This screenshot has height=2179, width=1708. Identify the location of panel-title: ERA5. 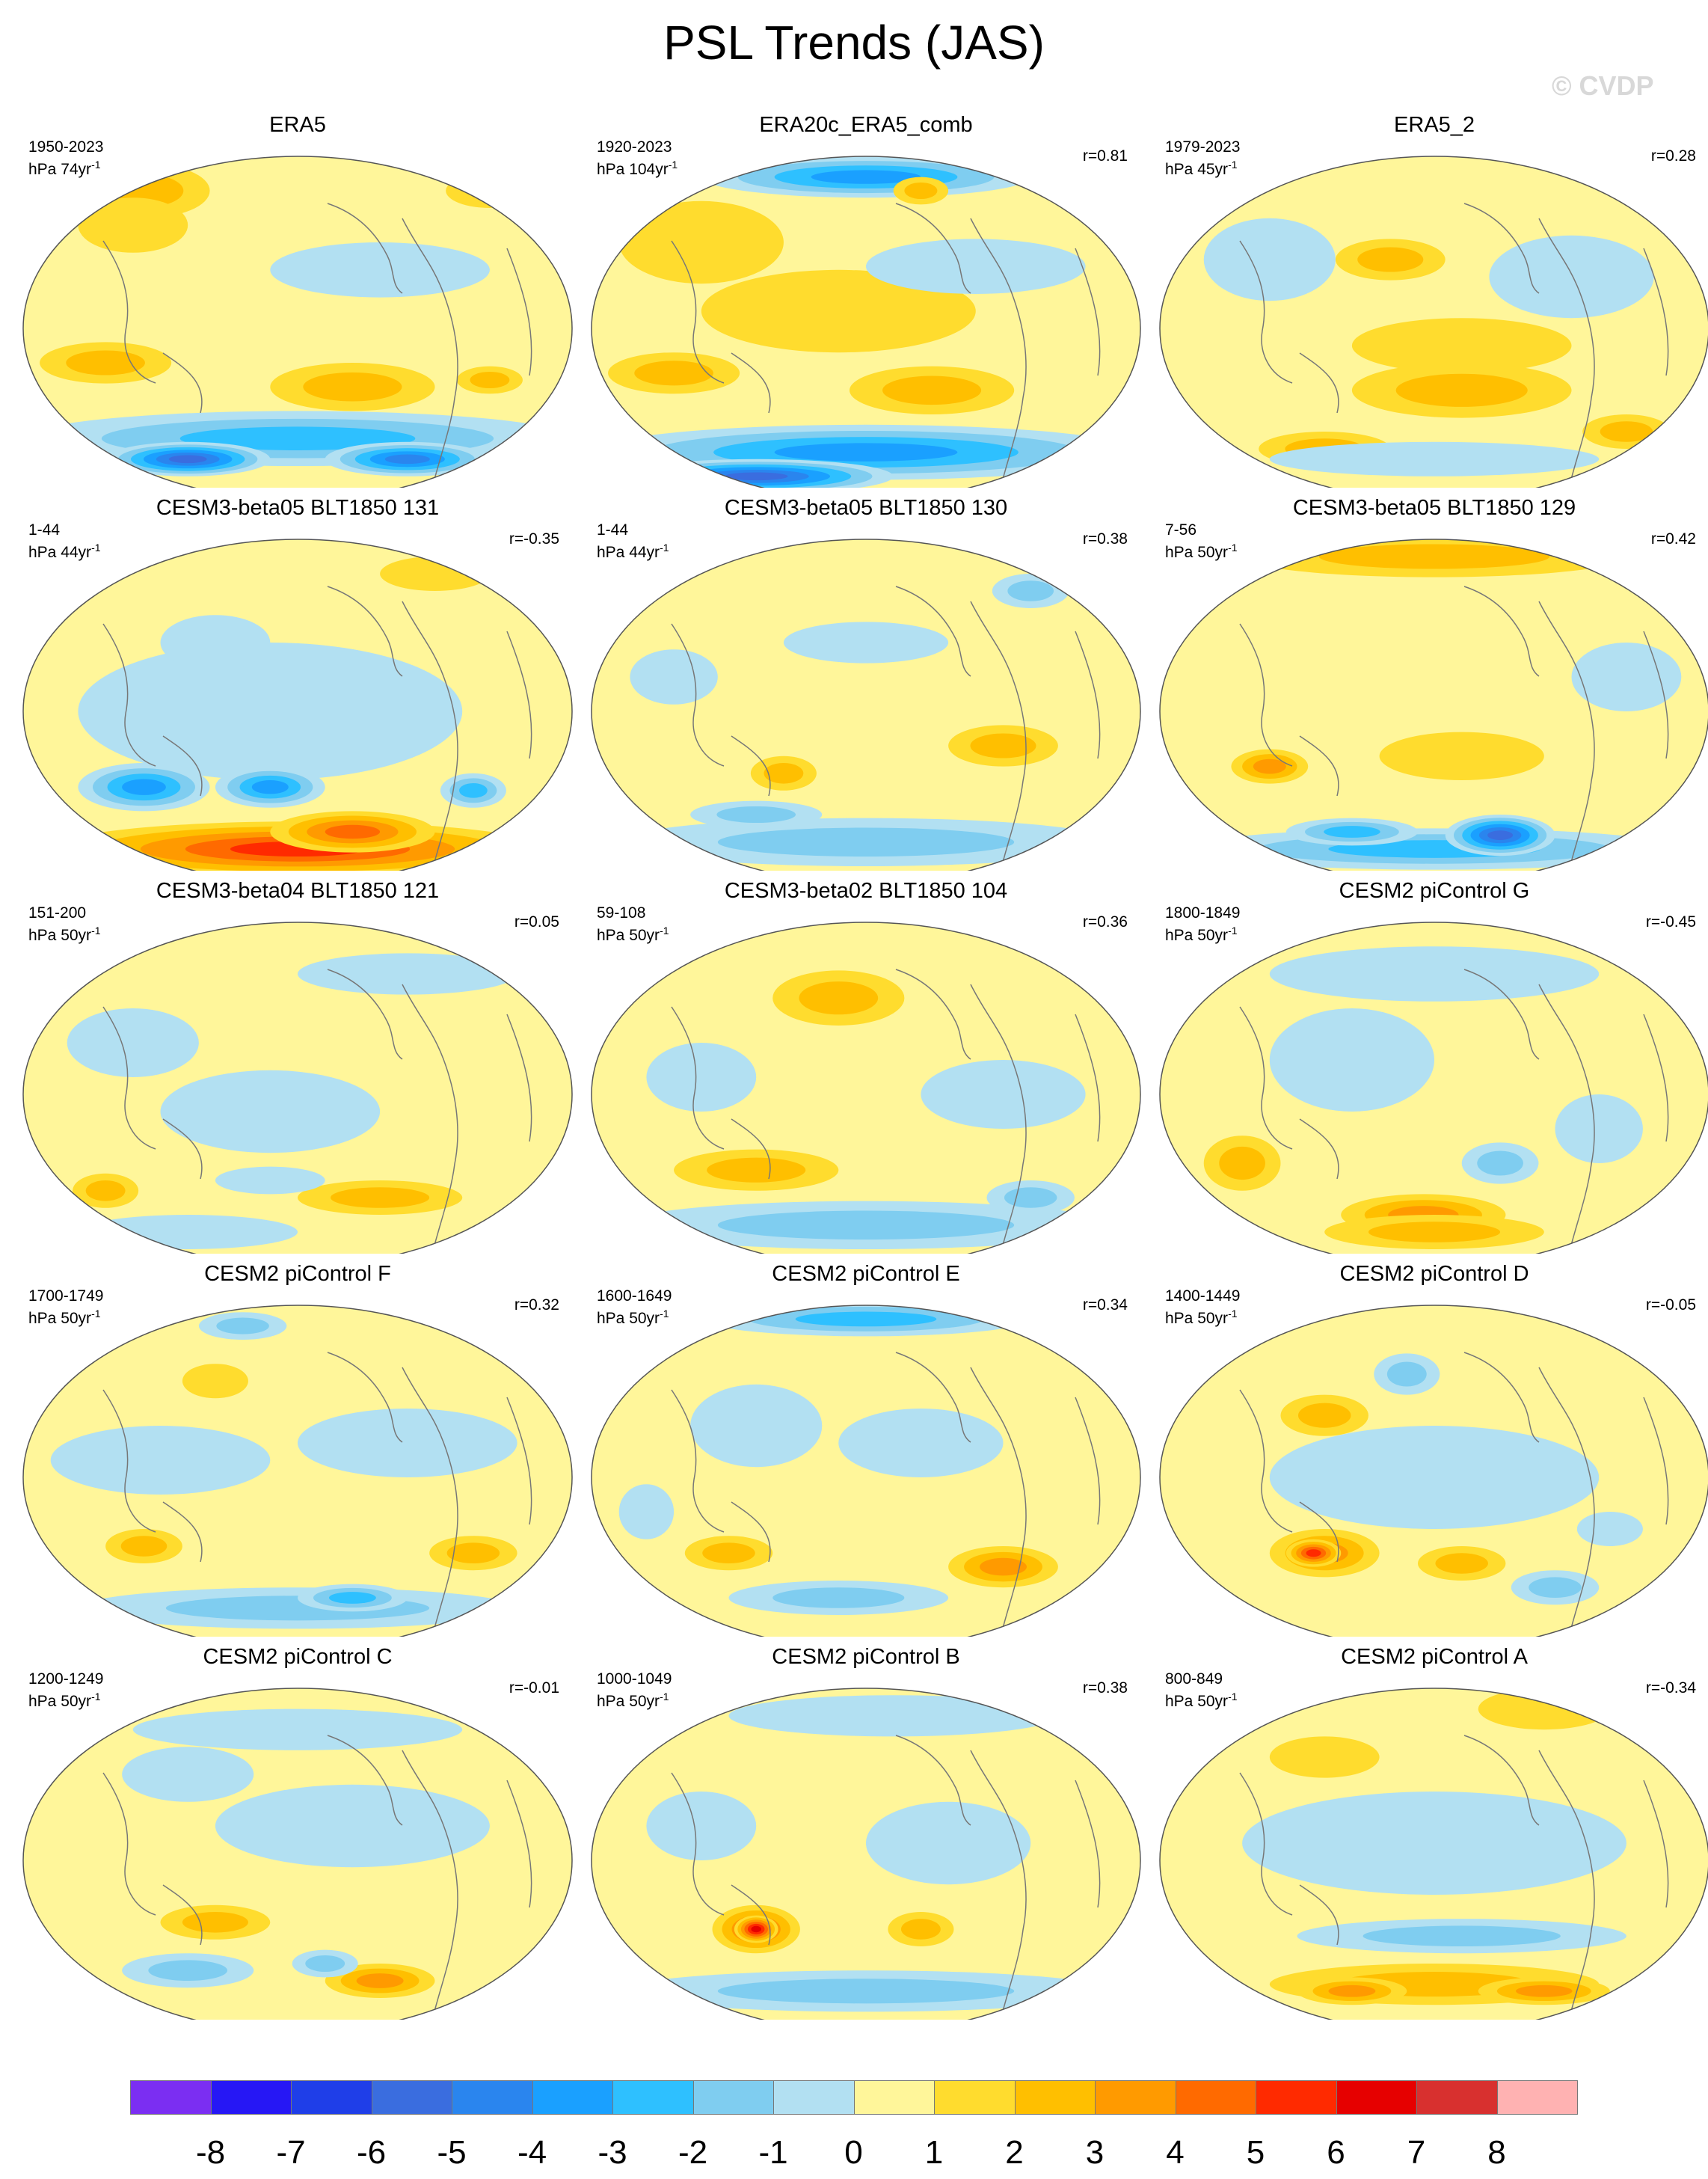
(297, 125).